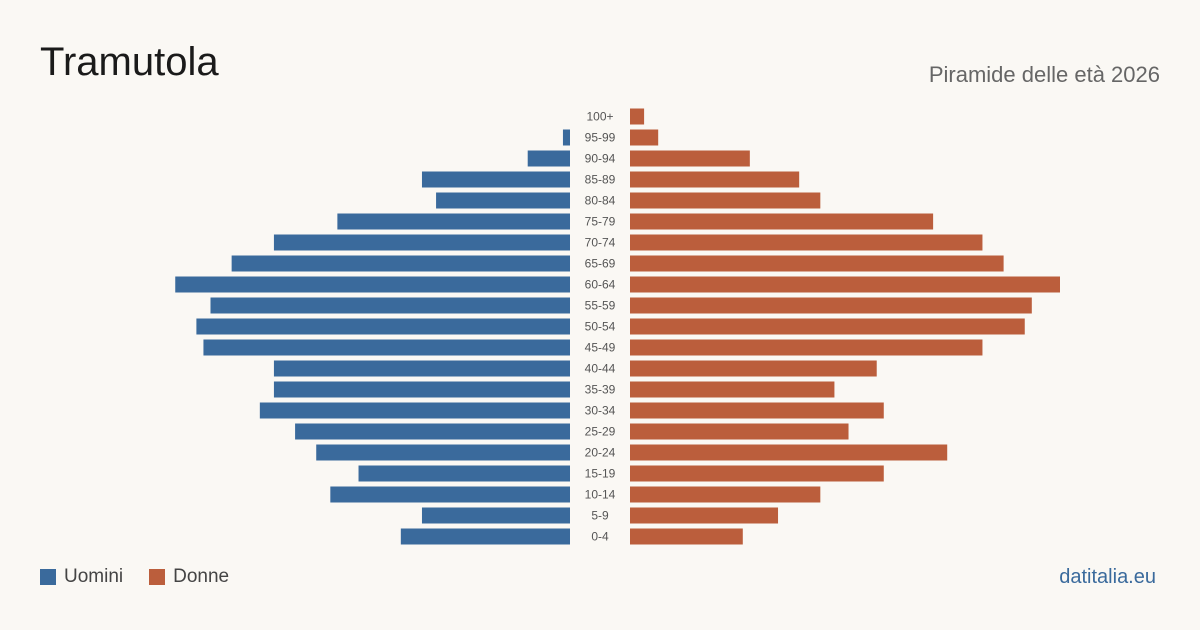  I want to click on chart-subtitle: Piramide delle età 2026, so click(1044, 74).